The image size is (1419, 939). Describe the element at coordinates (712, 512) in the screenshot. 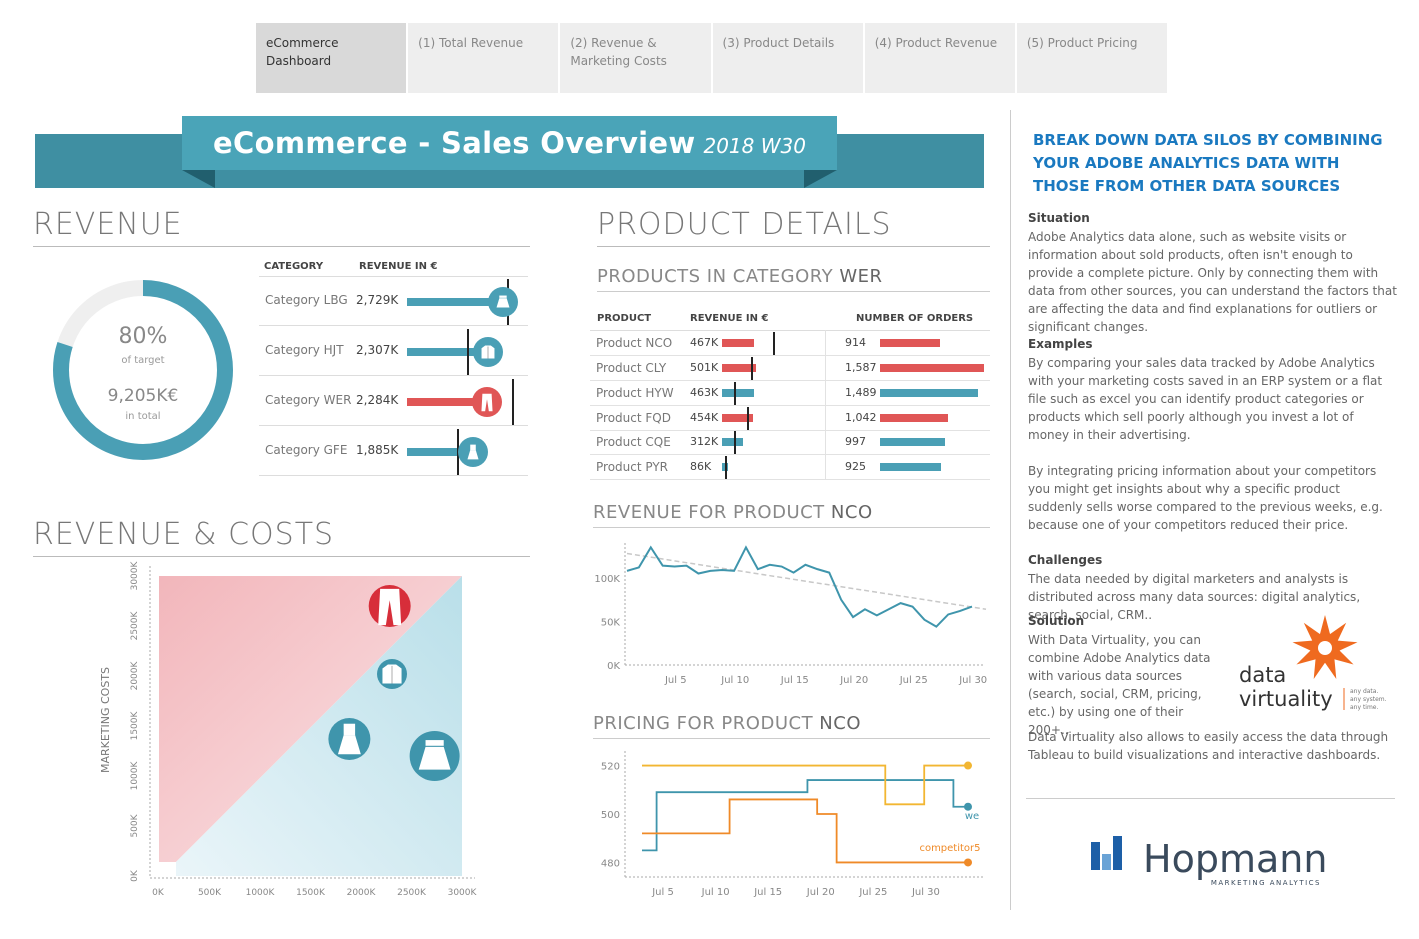

I see `subtitle-prefix: REVENUE FOR PRODUCT` at that location.